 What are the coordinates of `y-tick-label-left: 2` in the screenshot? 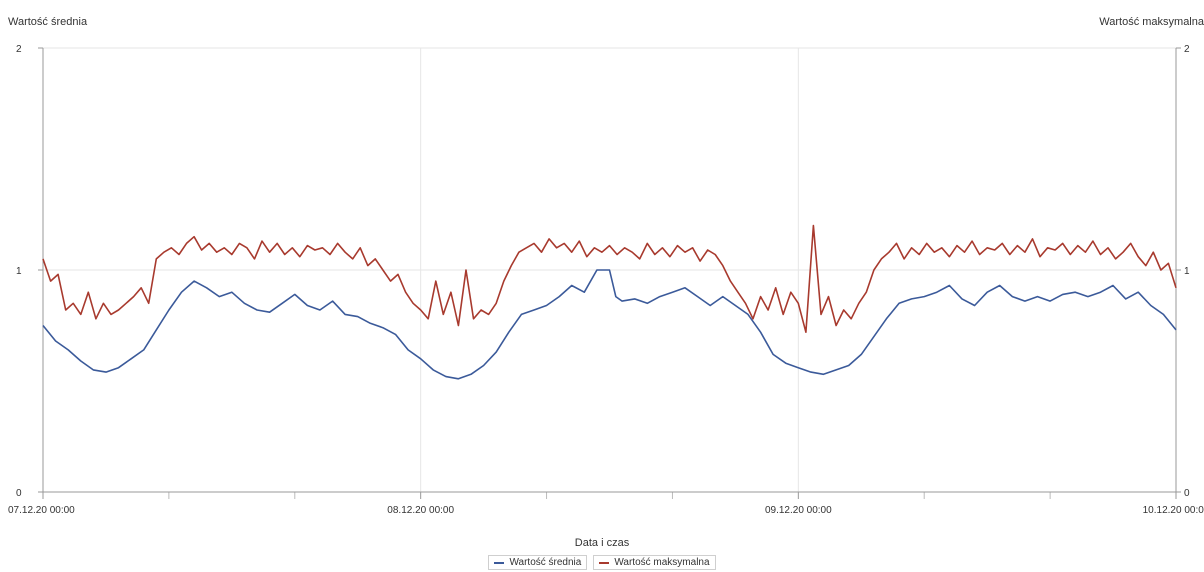 It's located at (19, 49).